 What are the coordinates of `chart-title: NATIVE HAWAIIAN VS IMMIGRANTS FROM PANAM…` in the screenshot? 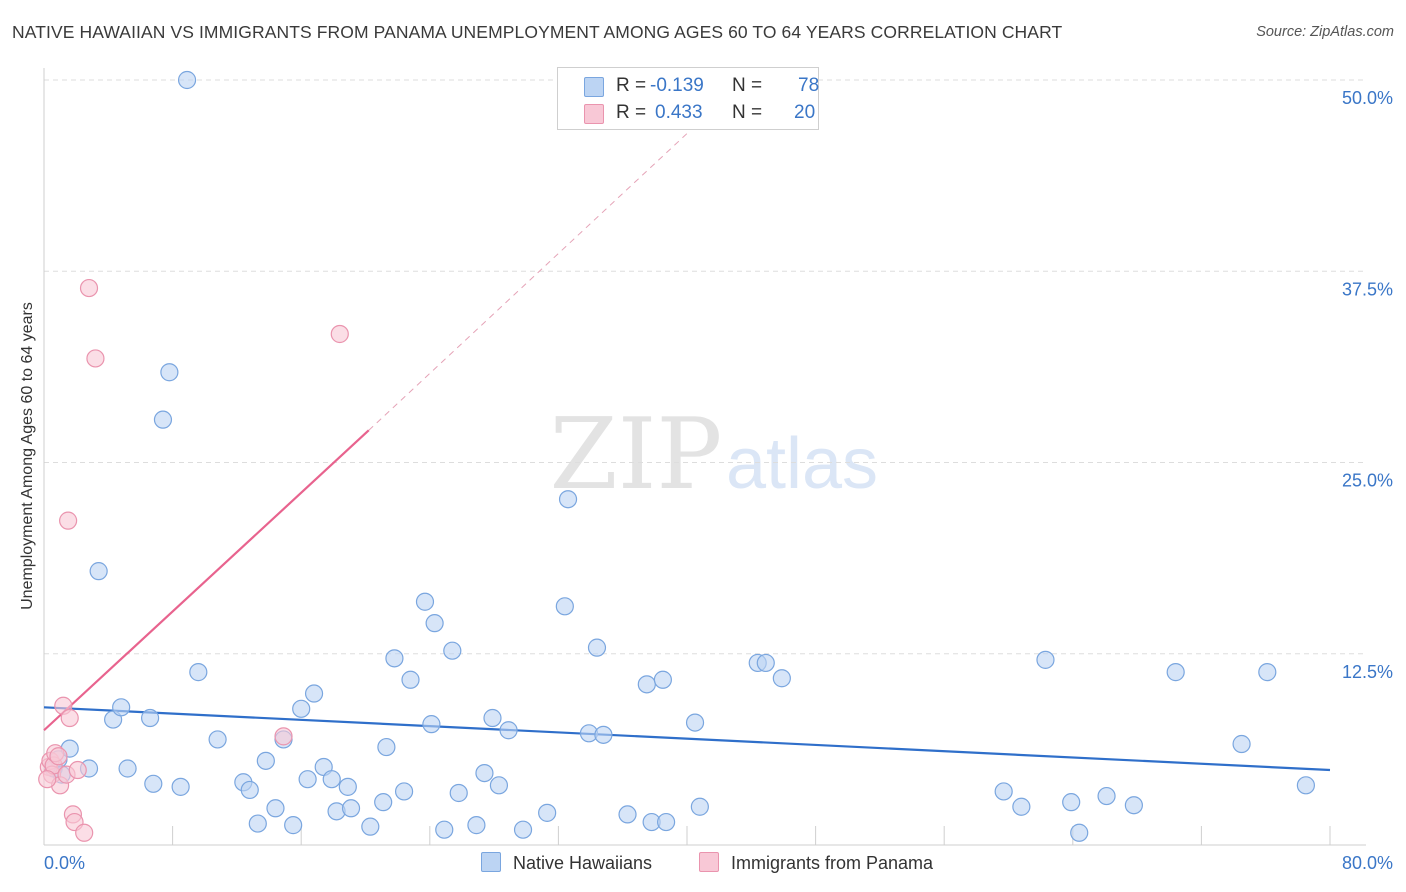 It's located at (537, 32).